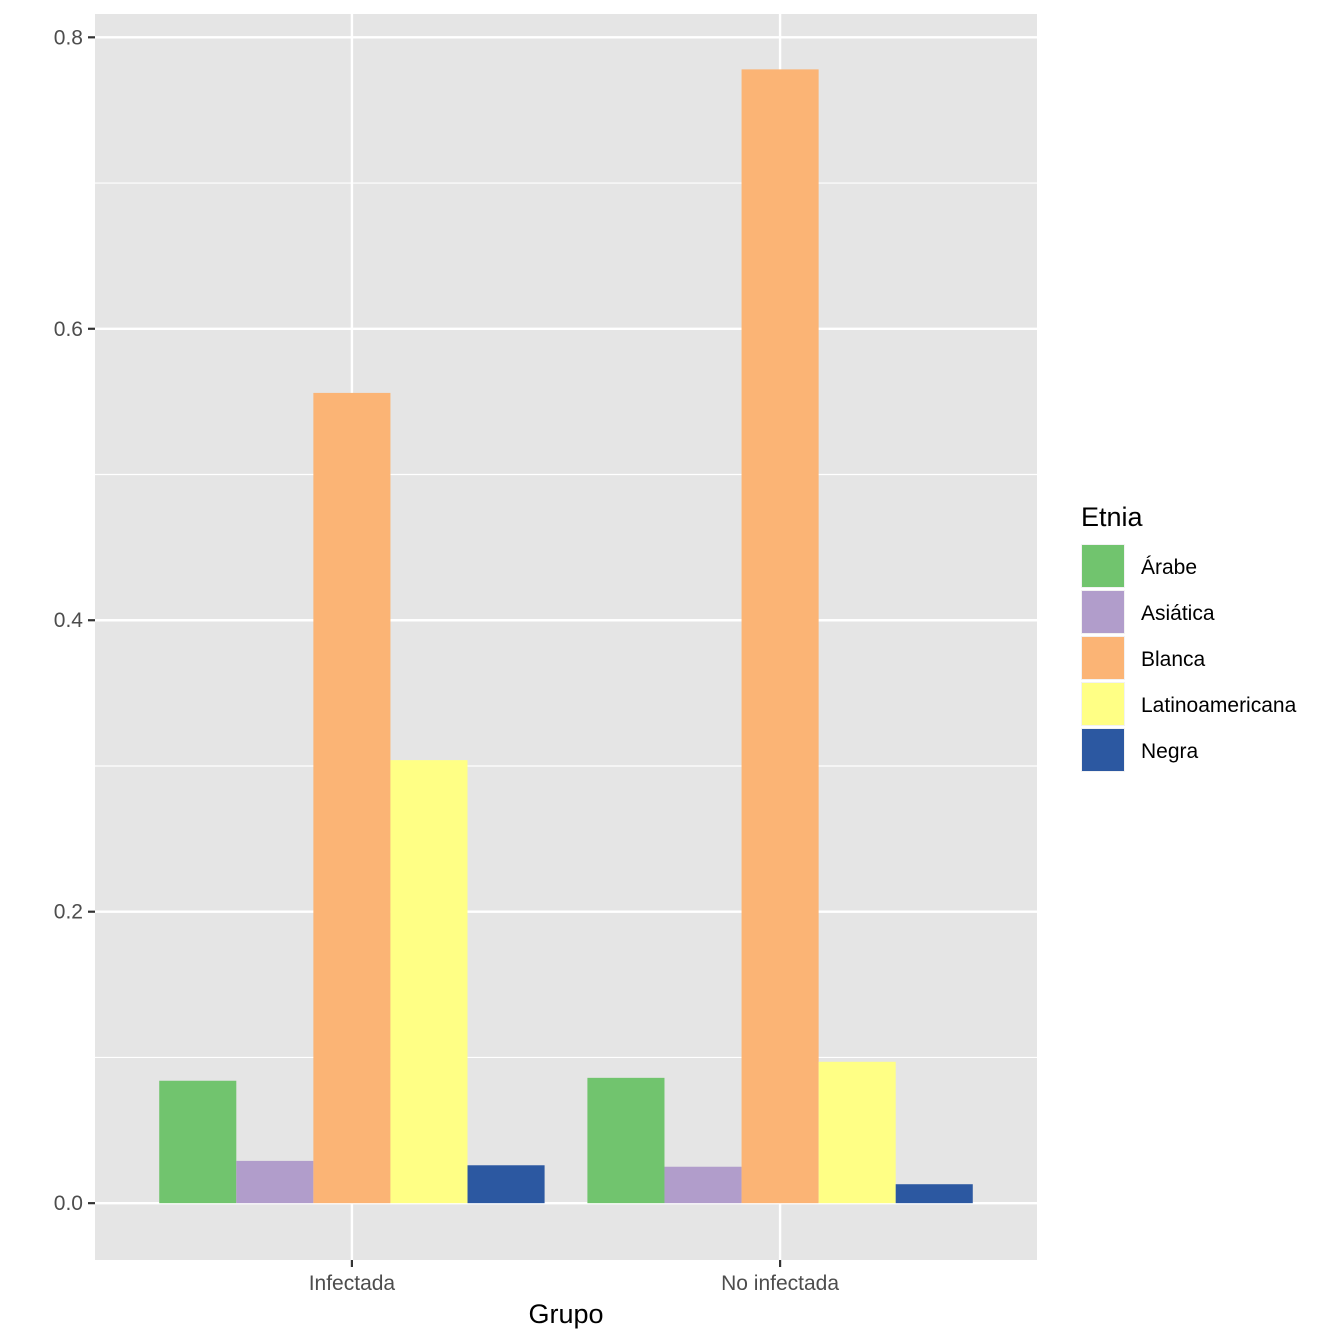  I want to click on bar-árabe-no-infectada, so click(626, 1140).